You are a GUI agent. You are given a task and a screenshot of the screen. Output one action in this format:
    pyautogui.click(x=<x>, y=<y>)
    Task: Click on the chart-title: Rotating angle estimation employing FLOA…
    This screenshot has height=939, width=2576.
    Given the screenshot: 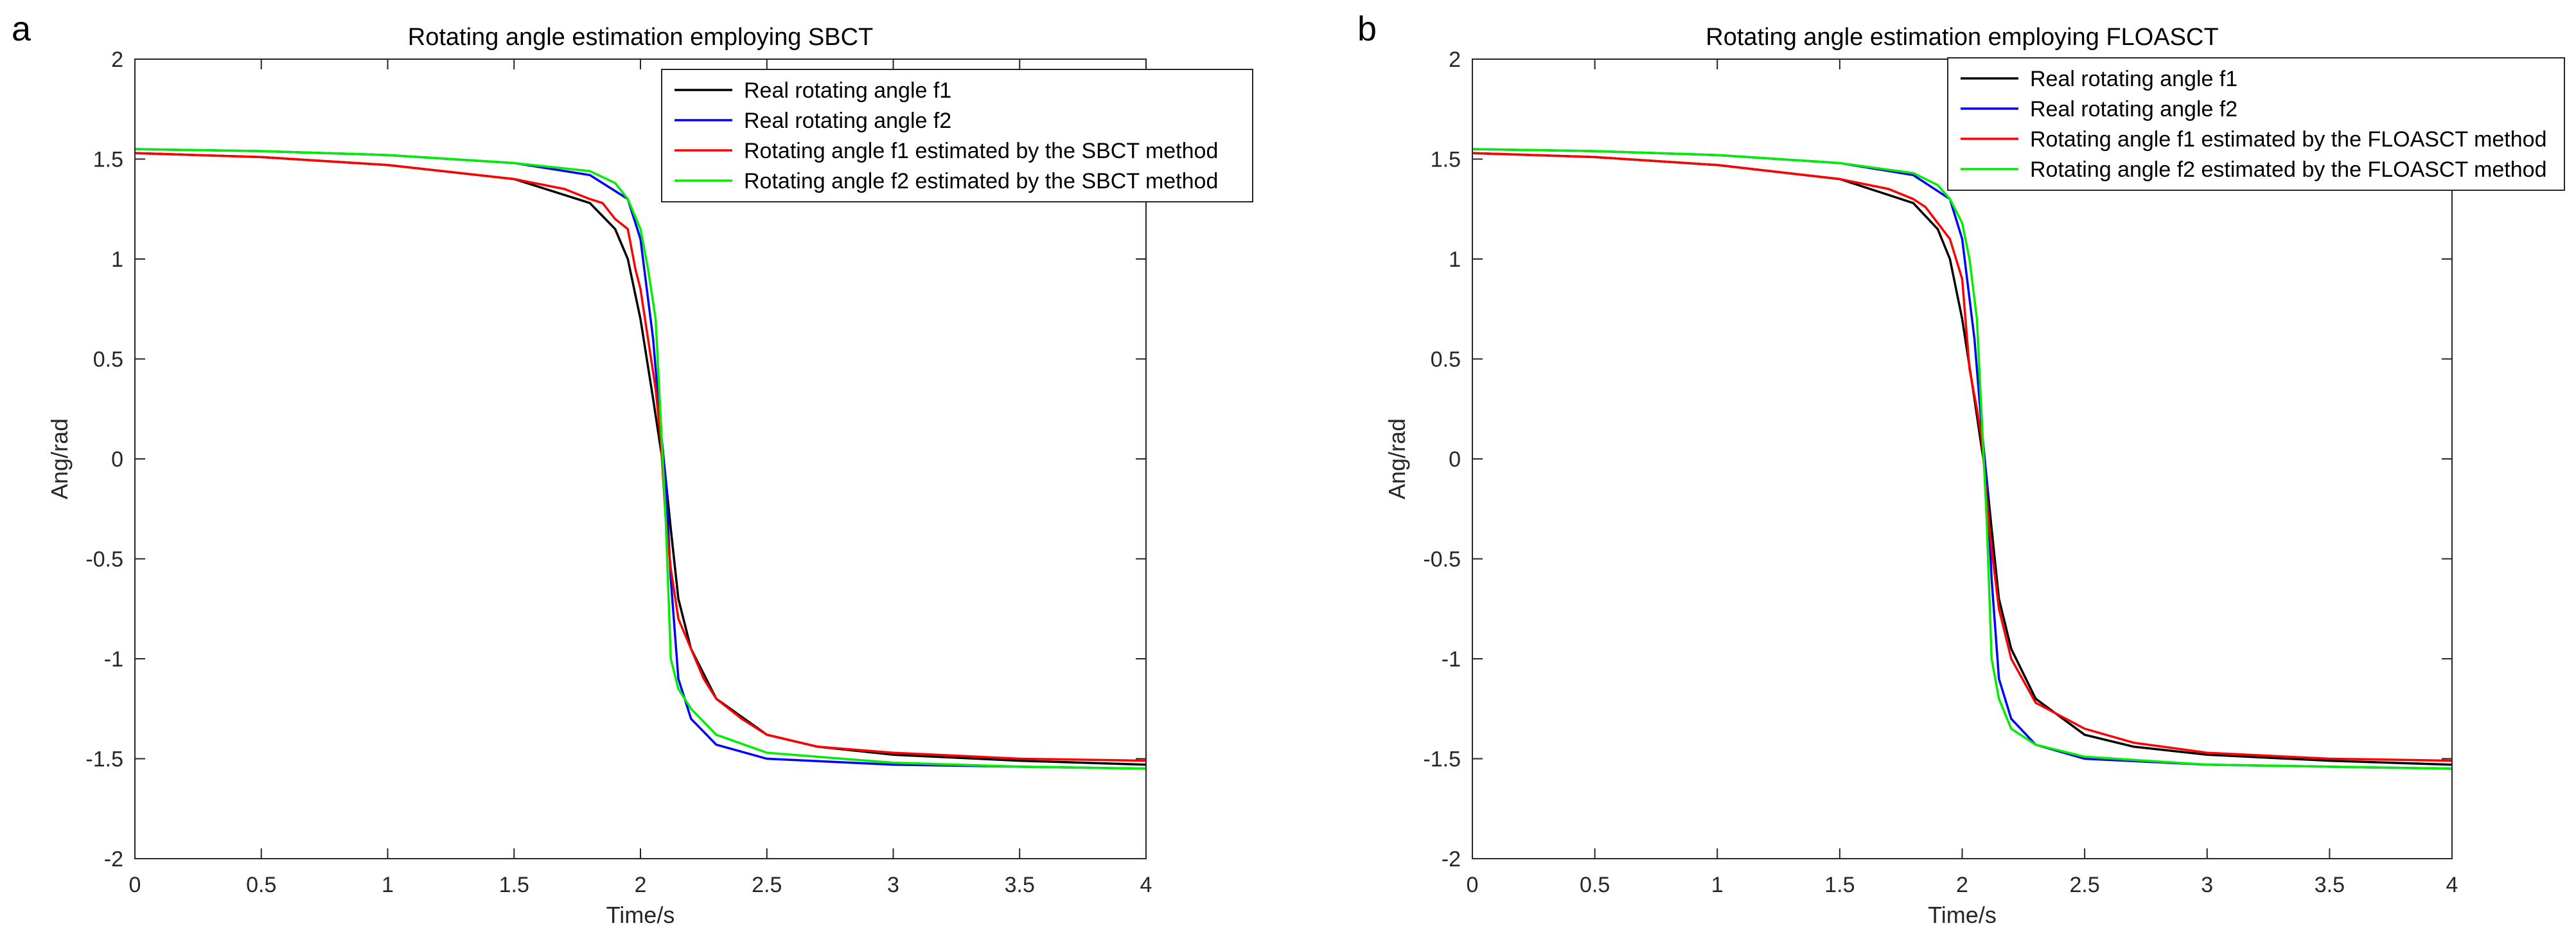 What is the action you would take?
    pyautogui.click(x=1962, y=37)
    